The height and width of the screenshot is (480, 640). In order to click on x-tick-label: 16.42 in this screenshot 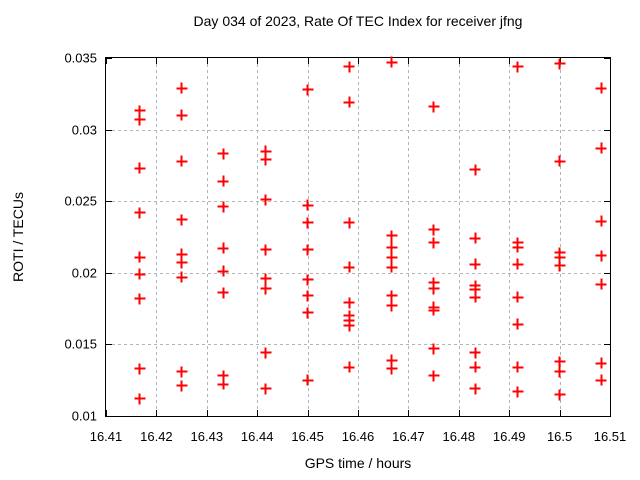, I will do `click(156, 436)`.